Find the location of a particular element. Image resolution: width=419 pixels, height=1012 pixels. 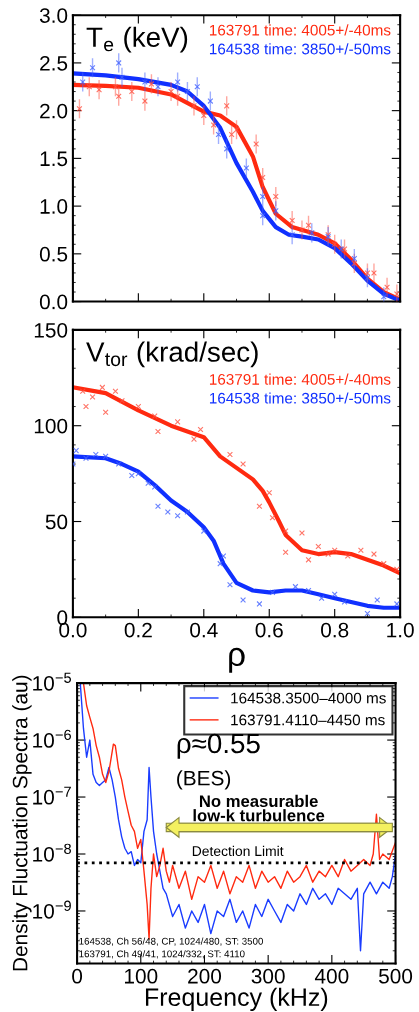

x-tick-label: 100 is located at coordinates (141, 976).